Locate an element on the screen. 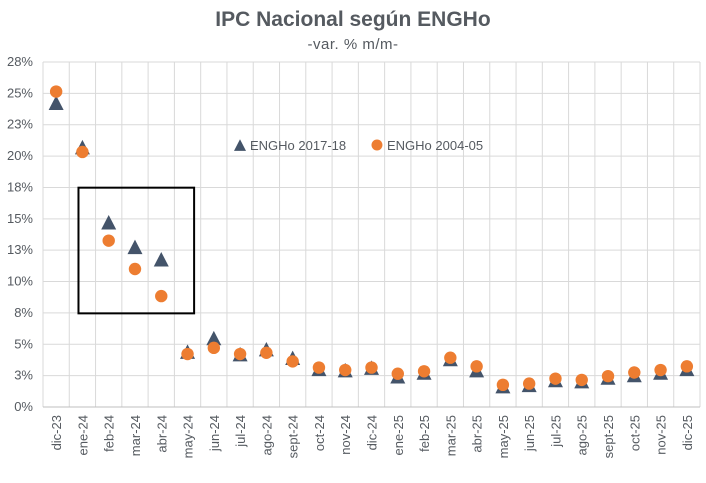 The height and width of the screenshot is (483, 706). y-tick-label: 13% is located at coordinates (20, 249).